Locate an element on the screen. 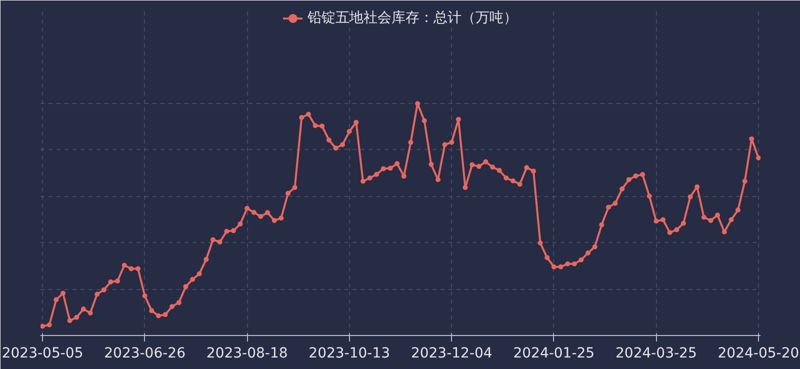 This screenshot has width=800, height=369. x-tick-label: 2023-12-04 is located at coordinates (451, 354).